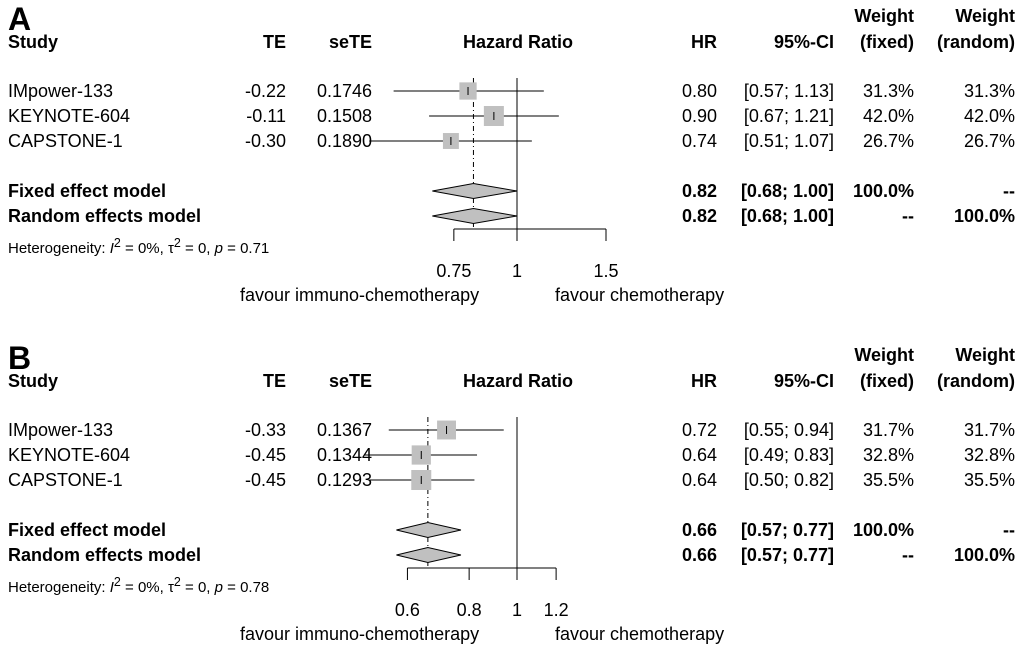  I want to click on study-sete: 0.1293, so click(344, 480).